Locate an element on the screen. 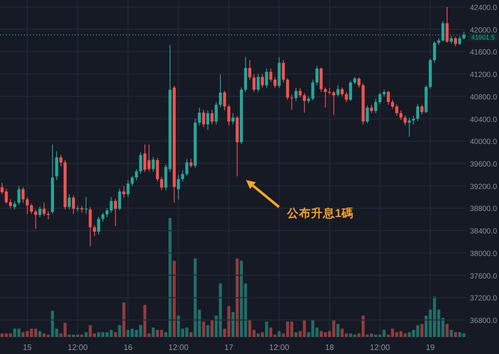 The image size is (499, 354). annotation: 公布升息1碼 is located at coordinates (320, 213).